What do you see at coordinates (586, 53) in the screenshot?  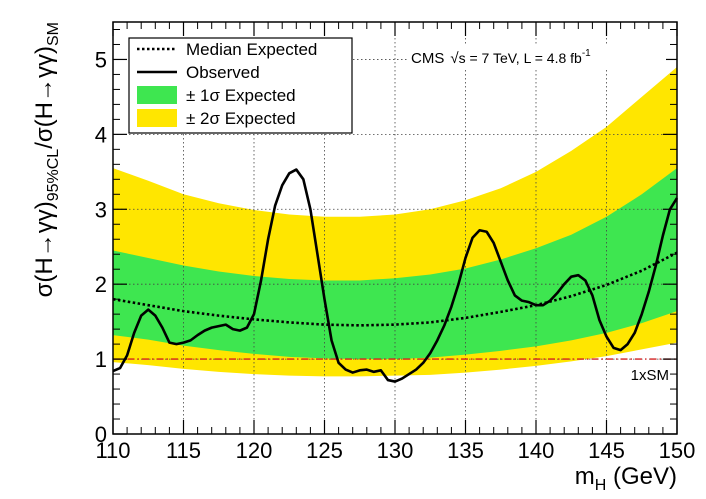 I see `lumi-exponent: -1` at bounding box center [586, 53].